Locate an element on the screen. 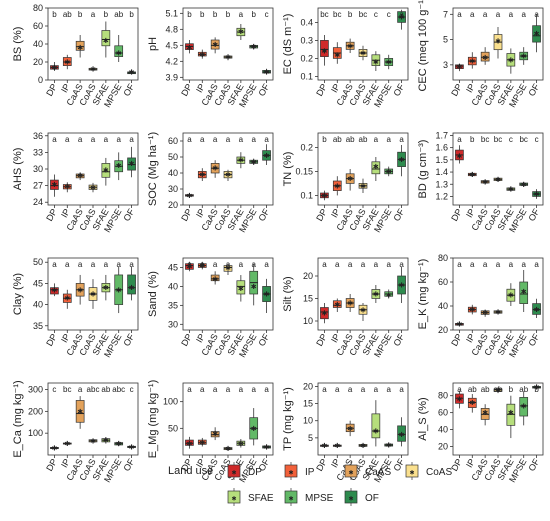 This screenshot has height=521, width=550. legend-label: MPSE is located at coordinates (319, 498).